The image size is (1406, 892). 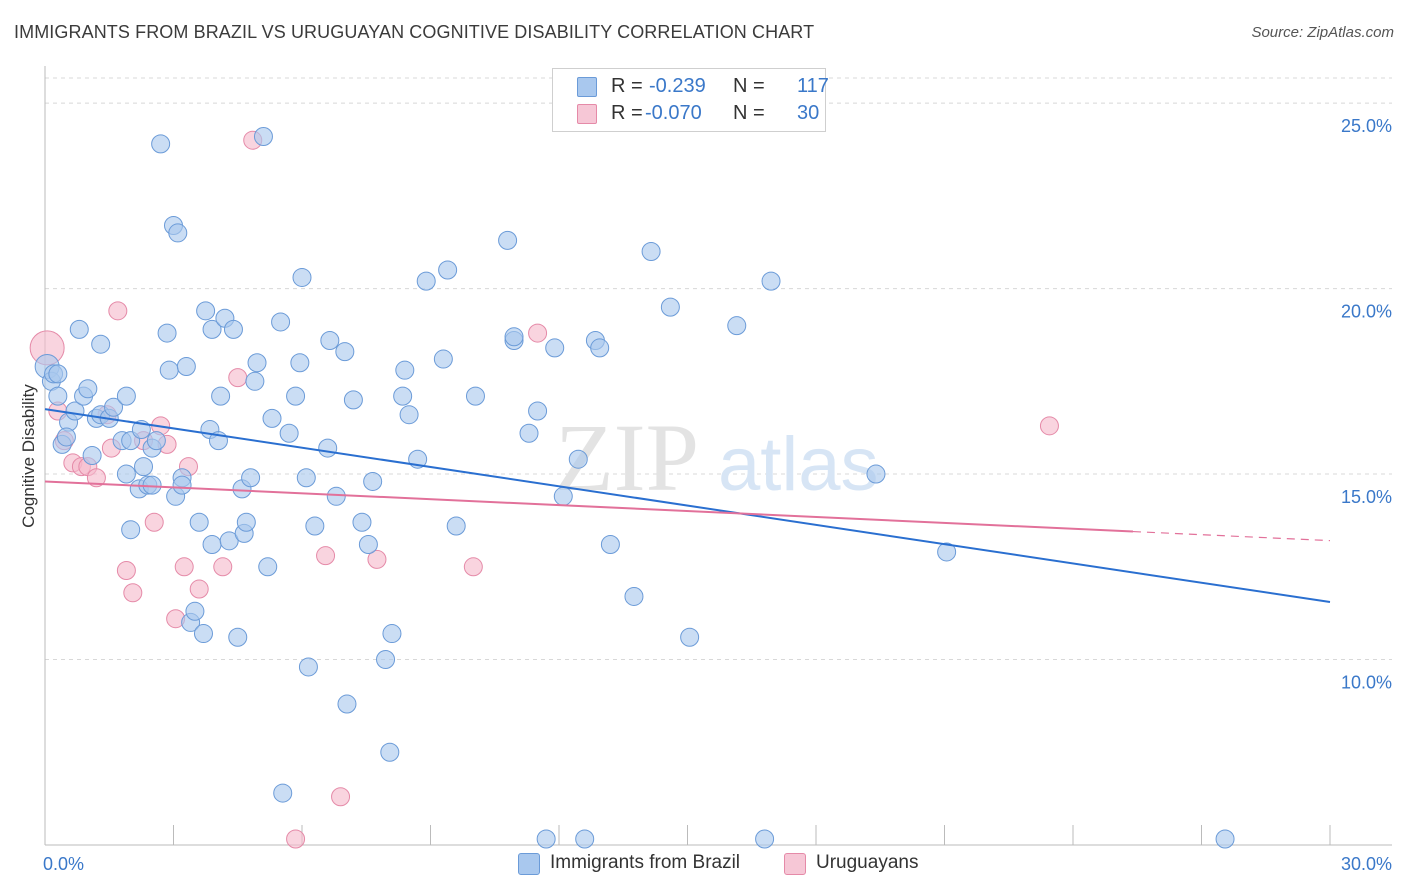 What do you see at coordinates (1366, 864) in the screenshot?
I see `x-tick-label-max: 30.0%` at bounding box center [1366, 864].